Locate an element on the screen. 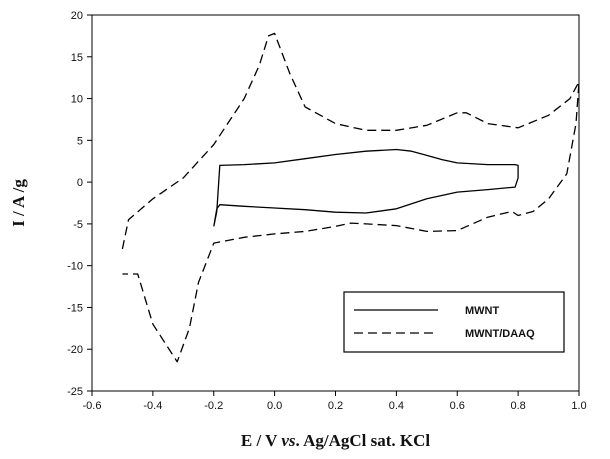 This screenshot has width=610, height=459. y-tick-label: -10 is located at coordinates (75, 267).